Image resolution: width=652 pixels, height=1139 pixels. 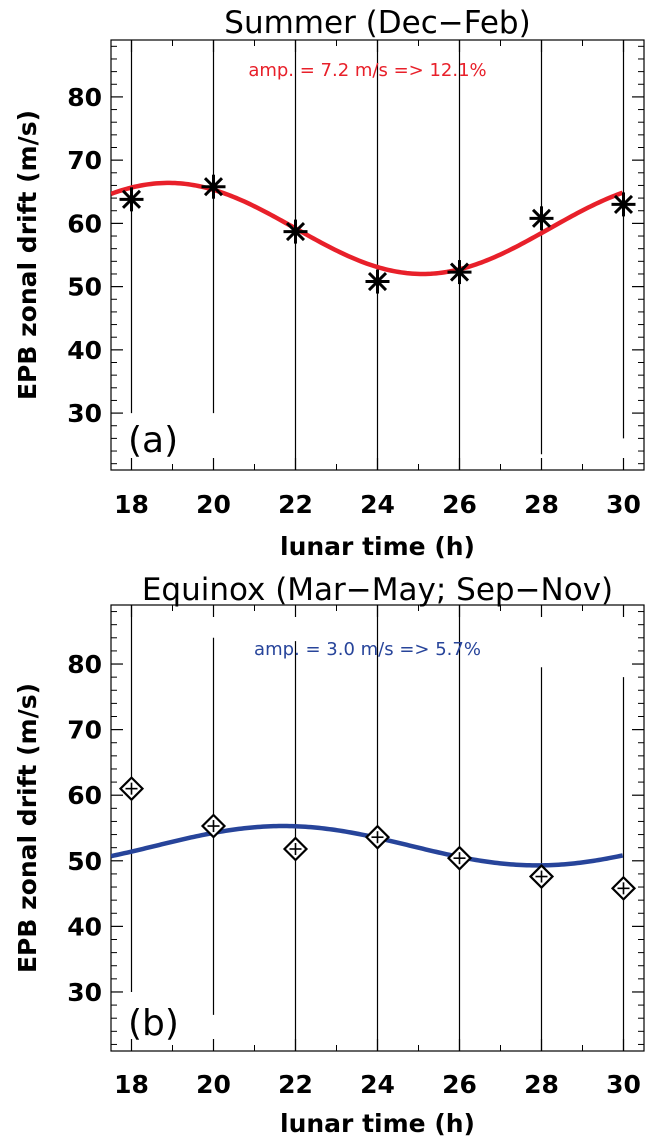 I want to click on chart-title: Summer (Dec−Feb), so click(x=377, y=23).